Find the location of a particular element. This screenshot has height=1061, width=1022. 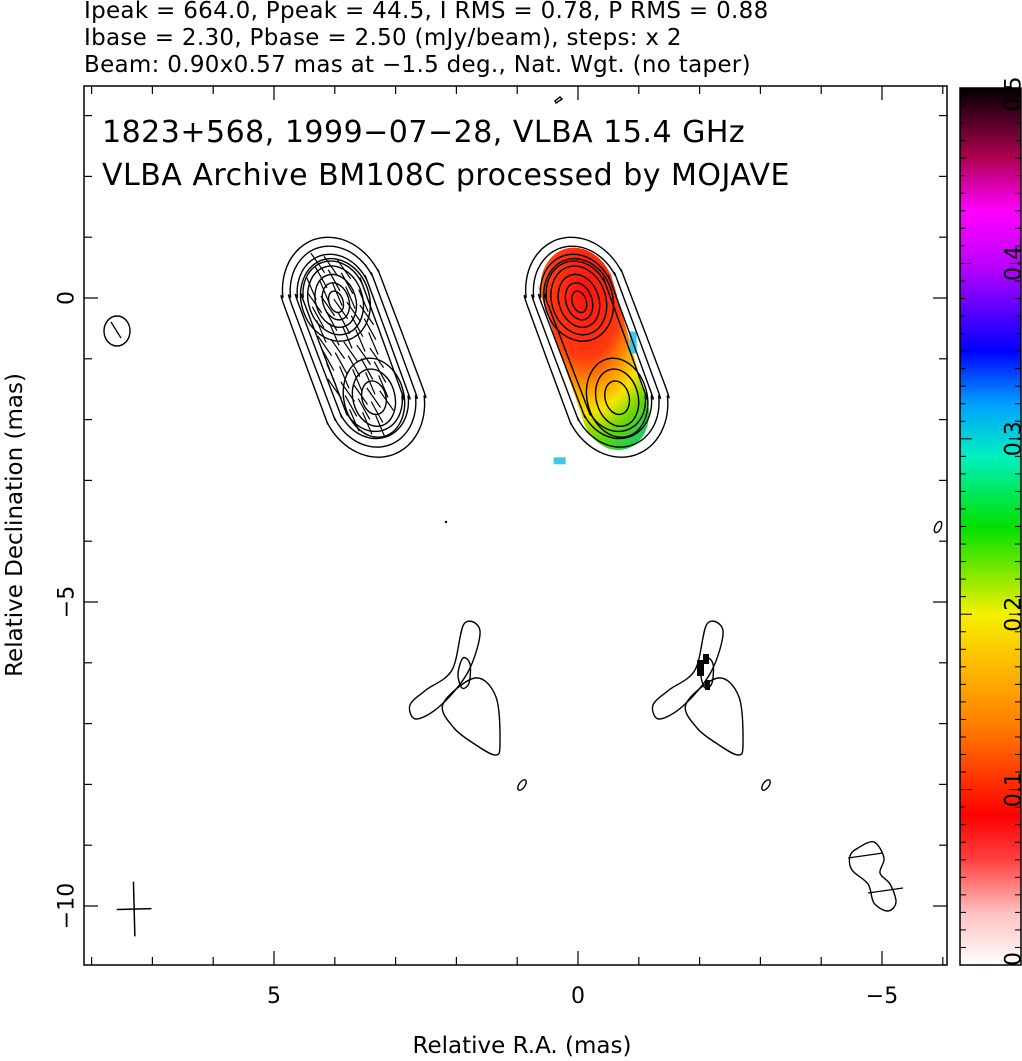

polarization-edge-pixel is located at coordinates (559, 461).